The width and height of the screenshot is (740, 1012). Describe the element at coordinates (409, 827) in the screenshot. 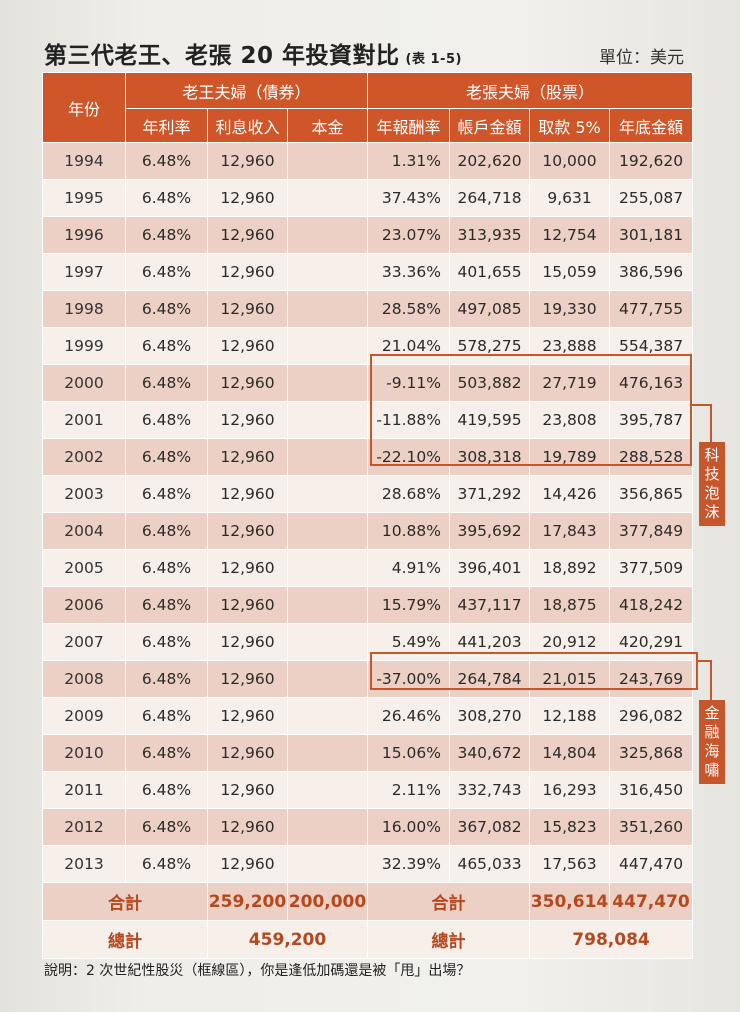

I see `return-cell: 16.00%` at that location.